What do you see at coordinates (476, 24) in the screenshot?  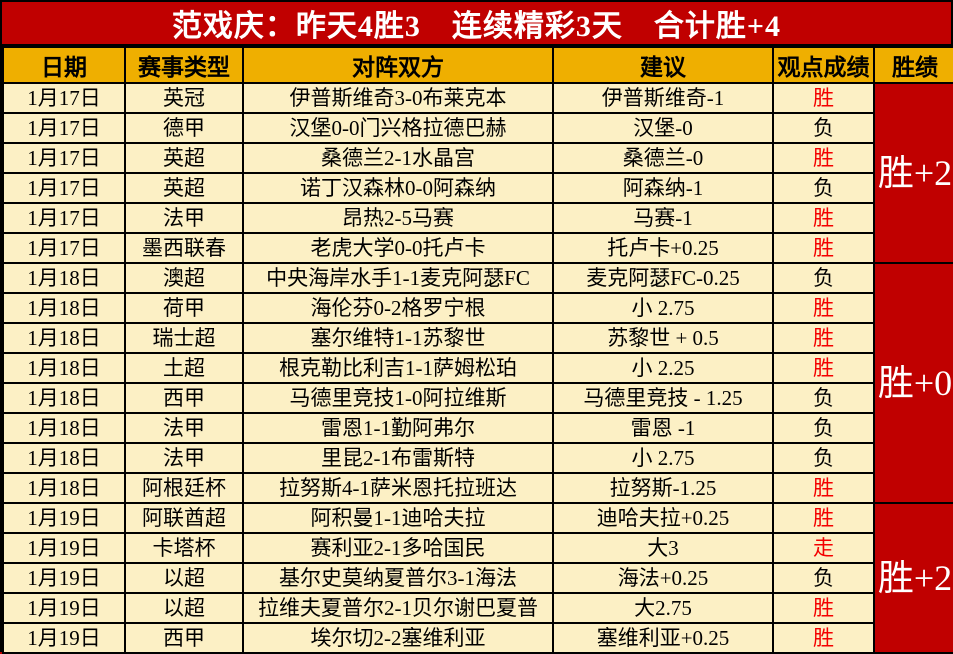 I see `page-title: 范戏庆：昨天4胜3 连续精彩3天 合计胜+4` at bounding box center [476, 24].